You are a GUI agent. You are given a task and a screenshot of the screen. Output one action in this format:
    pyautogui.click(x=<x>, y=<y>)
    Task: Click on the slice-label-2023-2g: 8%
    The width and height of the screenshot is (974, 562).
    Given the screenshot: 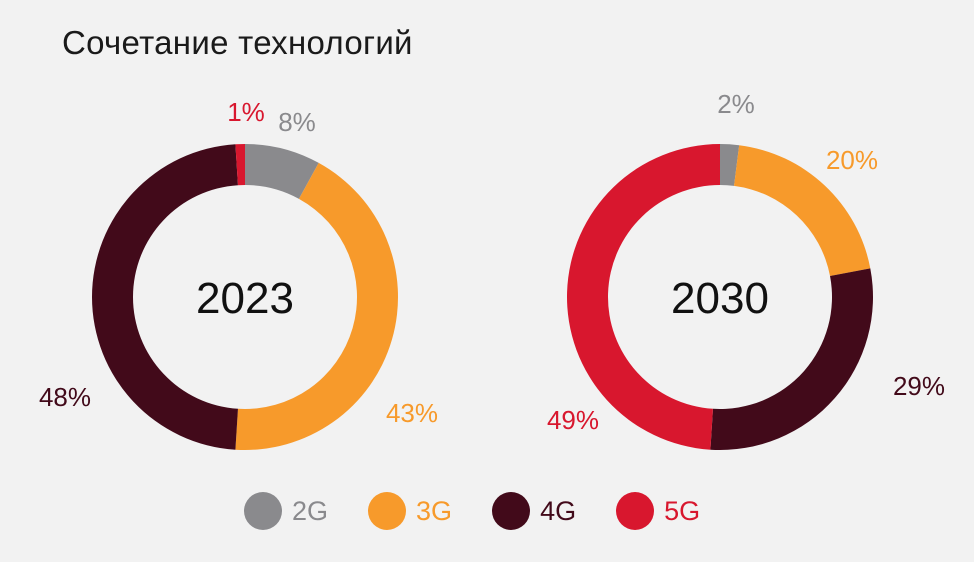 What is the action you would take?
    pyautogui.click(x=297, y=122)
    